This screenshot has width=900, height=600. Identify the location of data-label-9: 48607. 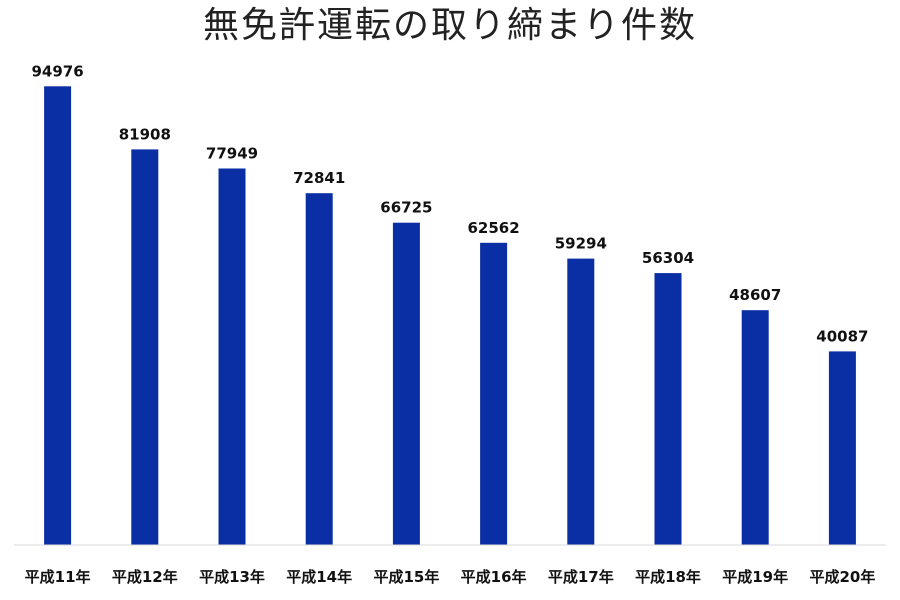
(755, 295).